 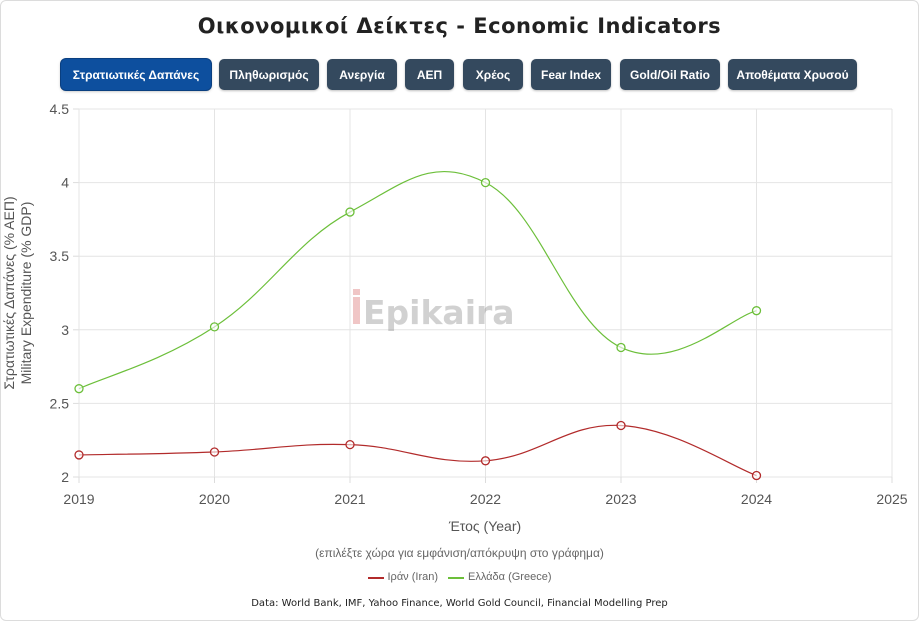 What do you see at coordinates (362, 74) in the screenshot?
I see `tab-unemployment: Ανεργία` at bounding box center [362, 74].